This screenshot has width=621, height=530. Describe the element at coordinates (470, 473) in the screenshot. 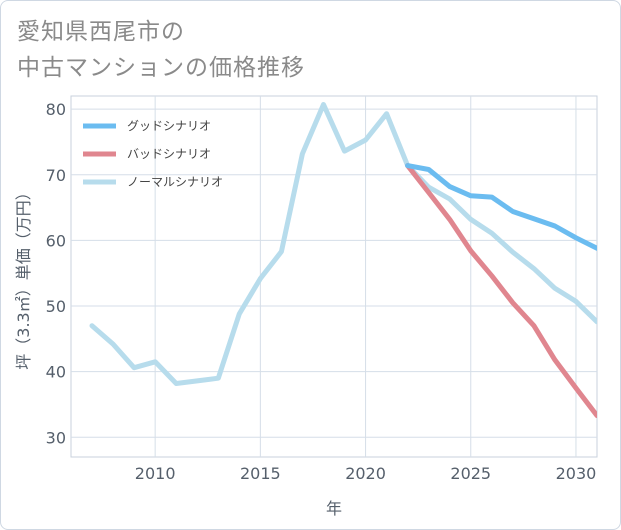

I see `x-tick-label: 2025` at that location.